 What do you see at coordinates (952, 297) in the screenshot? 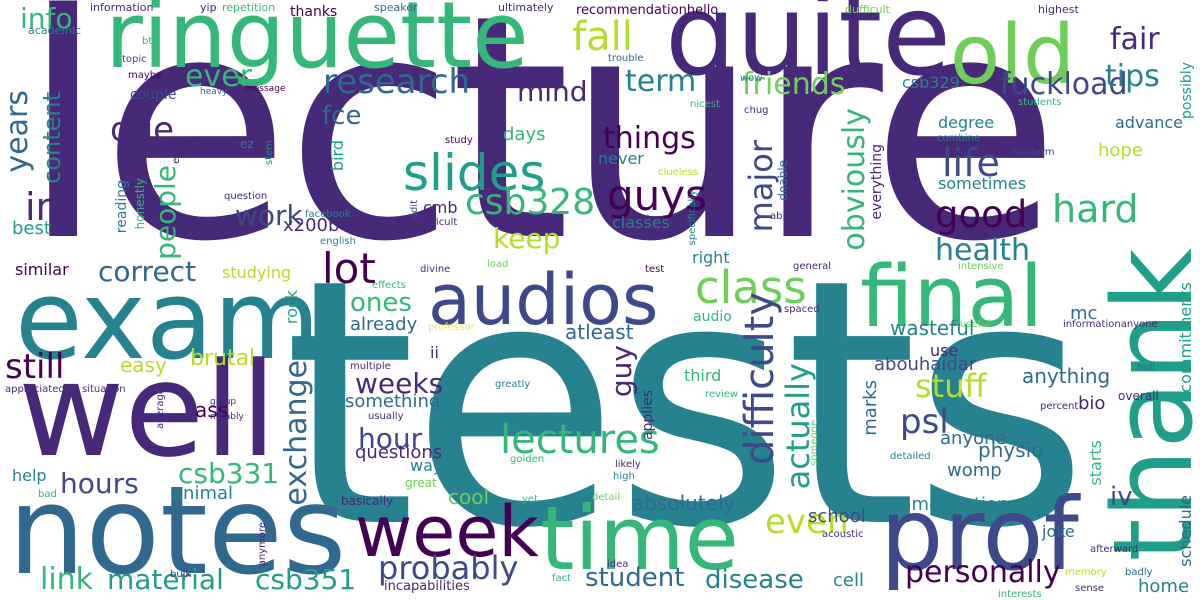
I see `word-final: final` at bounding box center [952, 297].